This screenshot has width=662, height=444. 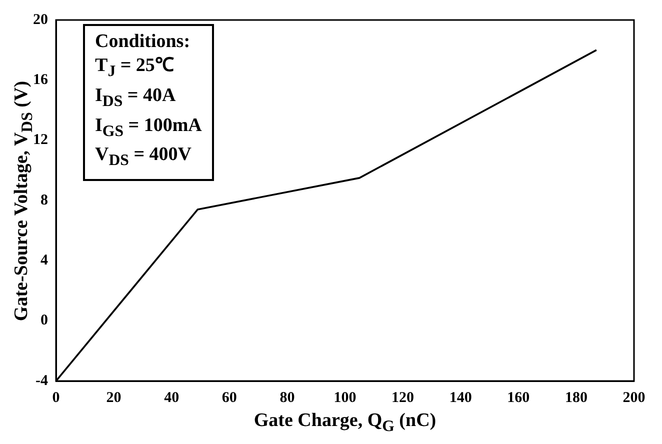 What do you see at coordinates (576, 398) in the screenshot?
I see `x-tick-label: 180` at bounding box center [576, 398].